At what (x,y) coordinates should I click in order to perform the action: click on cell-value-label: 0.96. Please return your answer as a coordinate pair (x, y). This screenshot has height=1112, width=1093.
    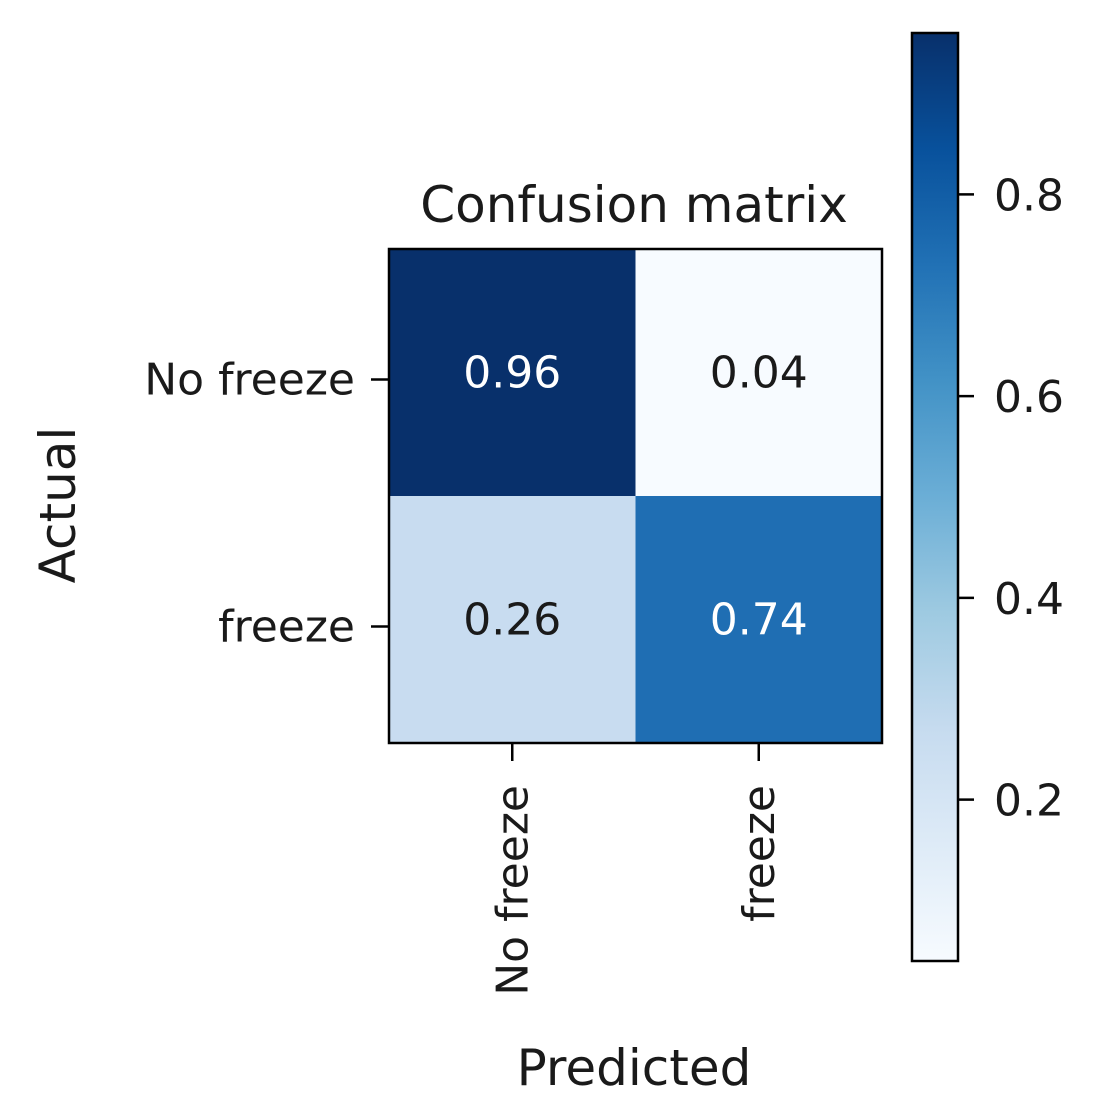
    Looking at the image, I should click on (512, 373).